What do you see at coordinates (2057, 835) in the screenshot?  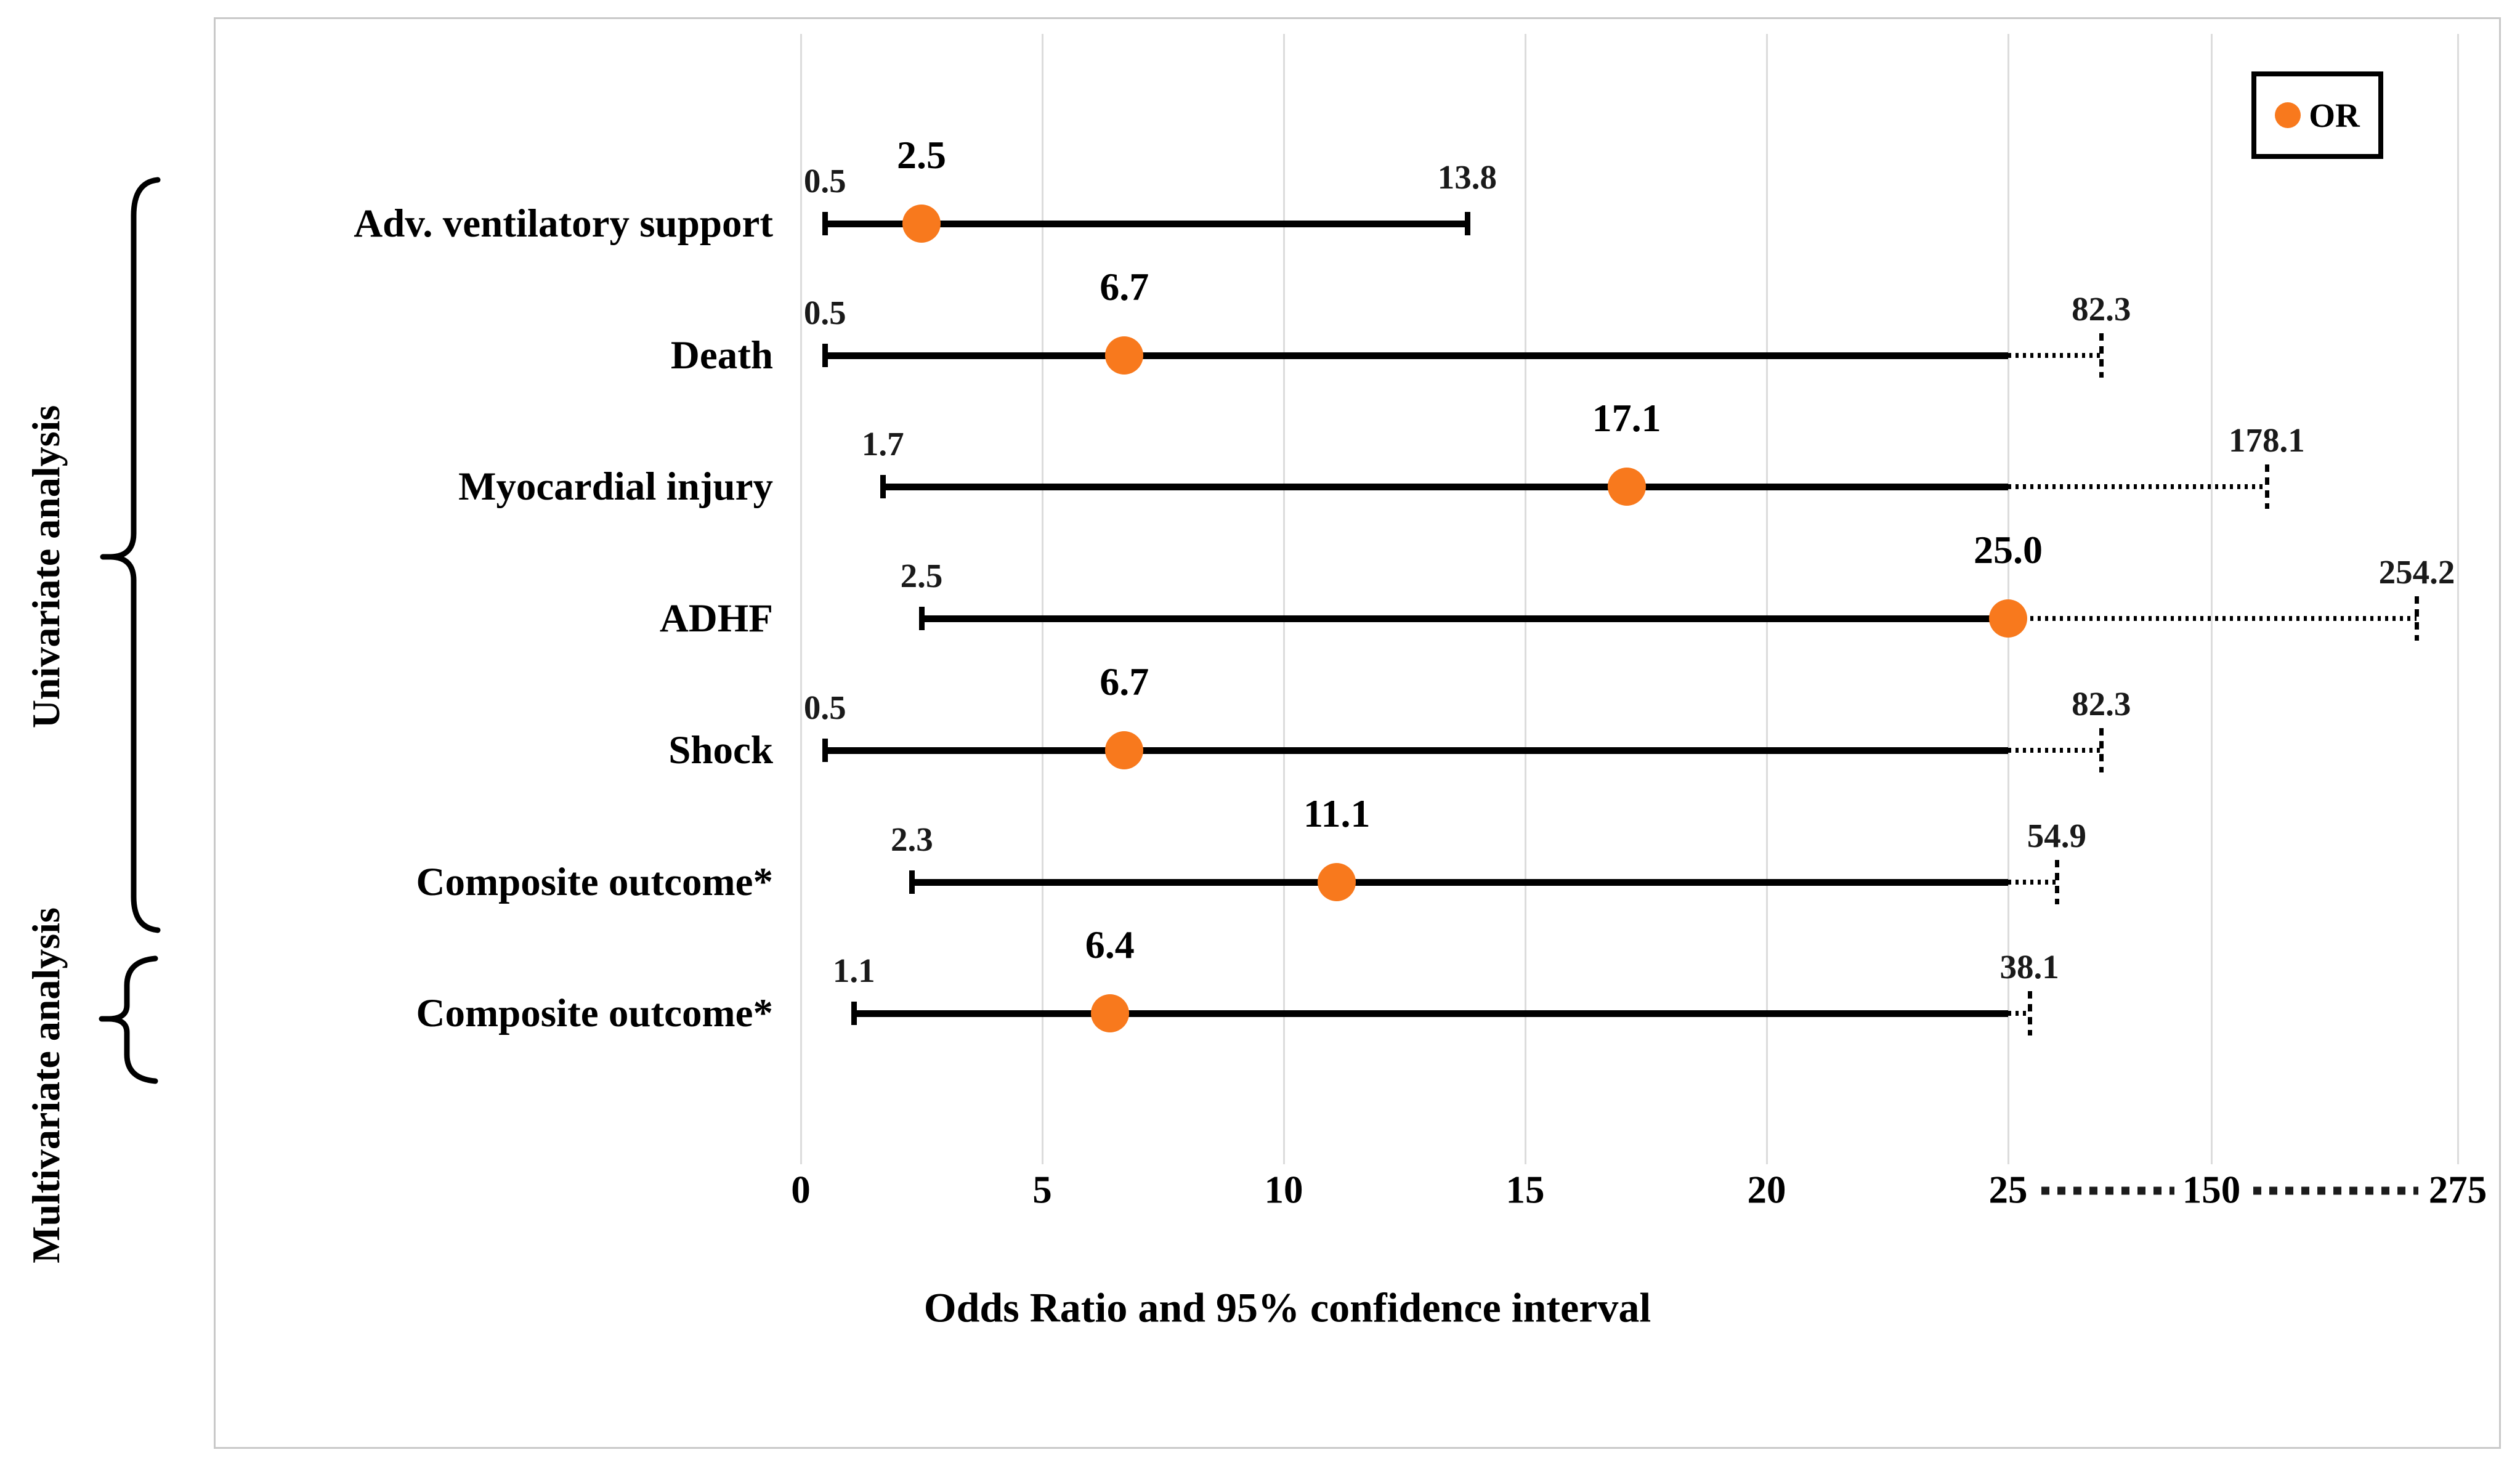 I see `ci-upper-label: 54.9` at bounding box center [2057, 835].